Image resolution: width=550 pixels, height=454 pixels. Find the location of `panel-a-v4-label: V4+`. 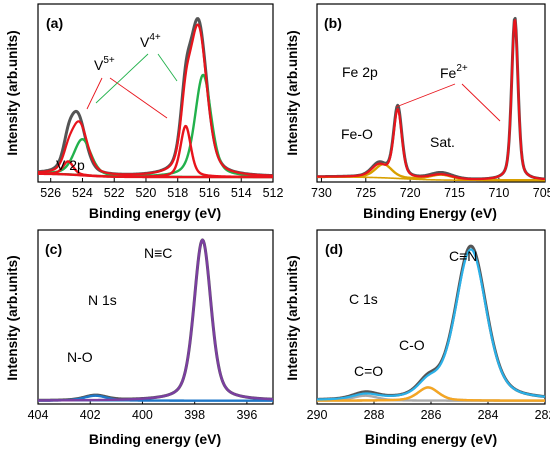

panel-a-v4-label: V4+ is located at coordinates (150, 41).